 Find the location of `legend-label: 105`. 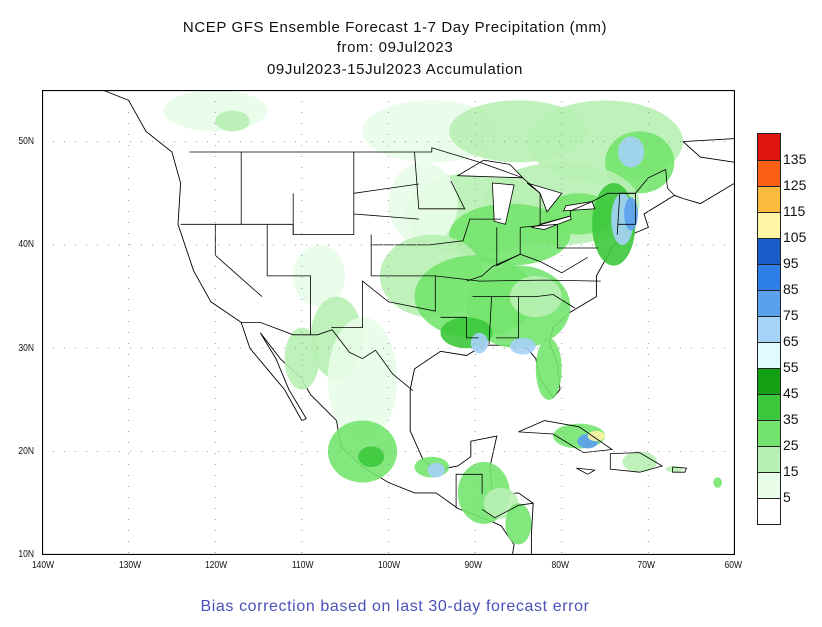

legend-label: 105 is located at coordinates (795, 237).